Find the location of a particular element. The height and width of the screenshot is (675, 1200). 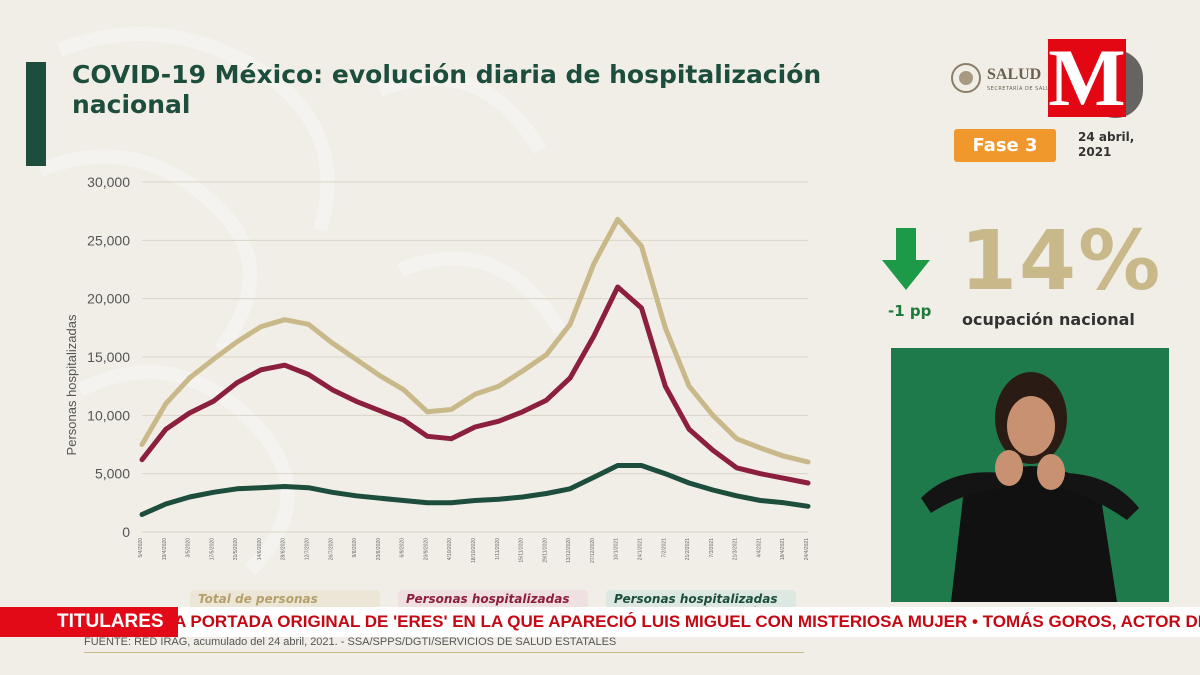

x-tick-label: 14/6/2020 is located at coordinates (260, 549).